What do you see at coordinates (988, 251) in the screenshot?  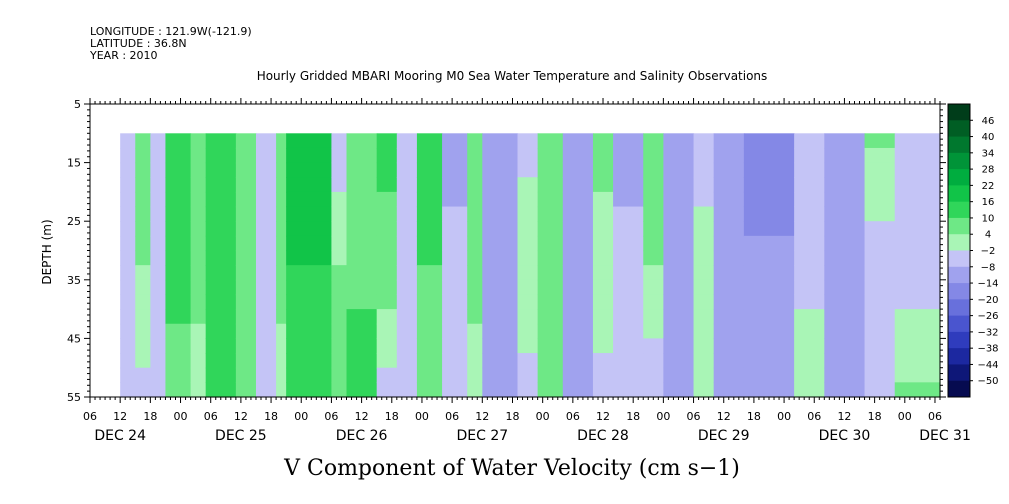 I see `colorbar-label: −2` at bounding box center [988, 251].